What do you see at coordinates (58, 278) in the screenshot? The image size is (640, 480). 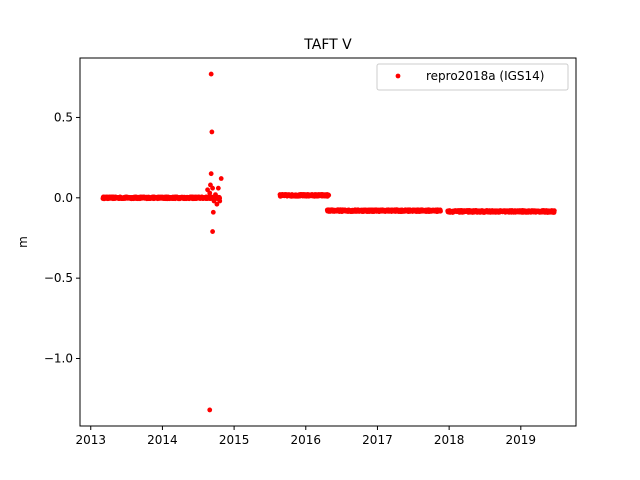 I see `y-tick-label: −0.5` at bounding box center [58, 278].